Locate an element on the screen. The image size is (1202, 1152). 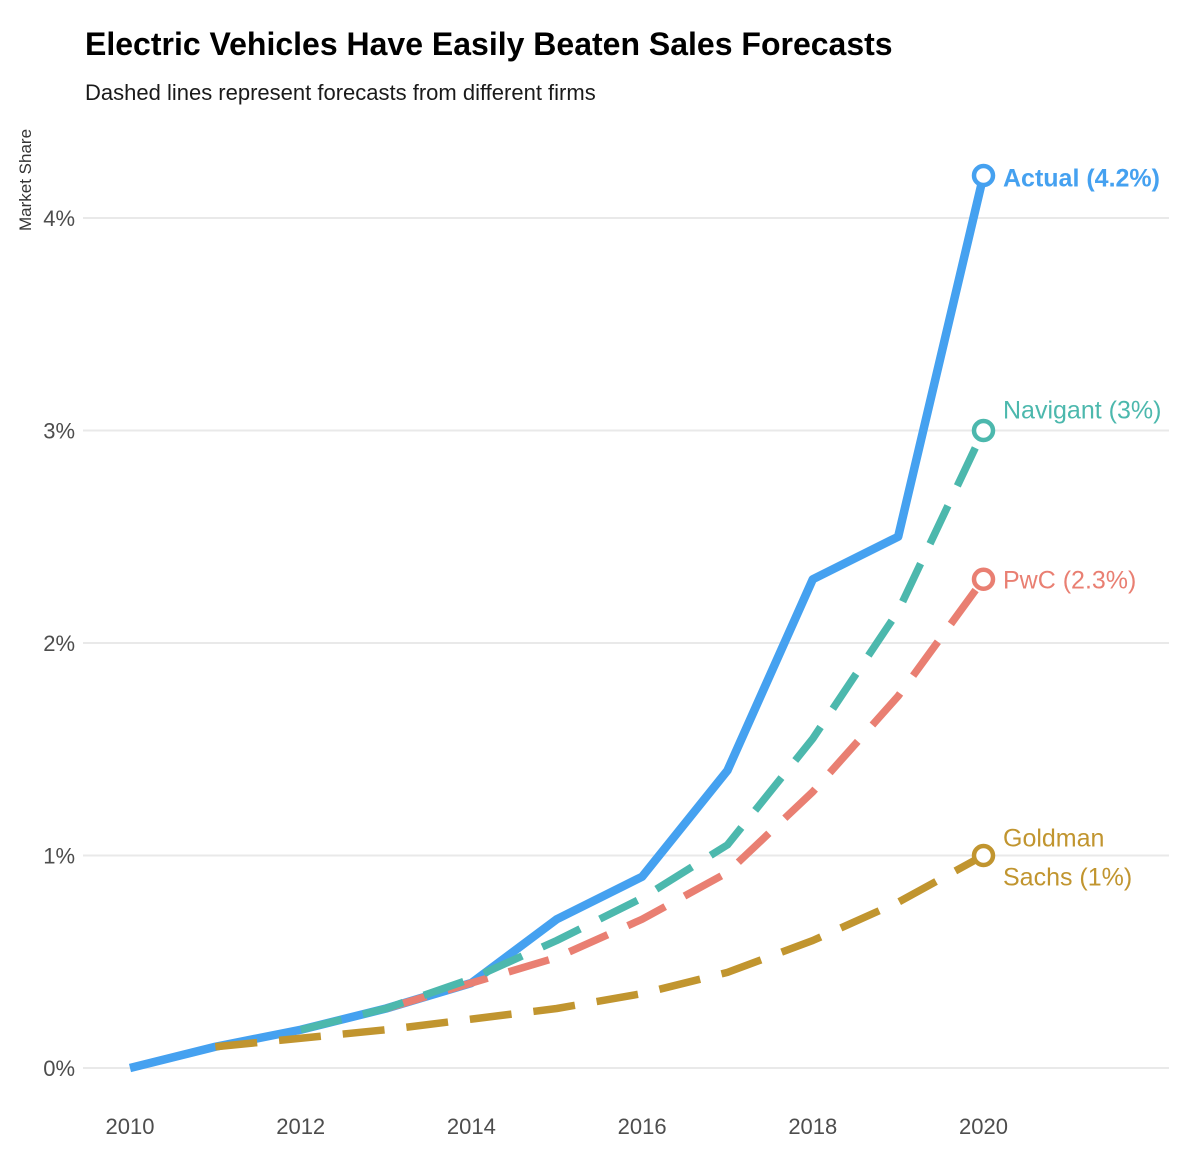
x-tick-label: 2012 is located at coordinates (300, 1126).